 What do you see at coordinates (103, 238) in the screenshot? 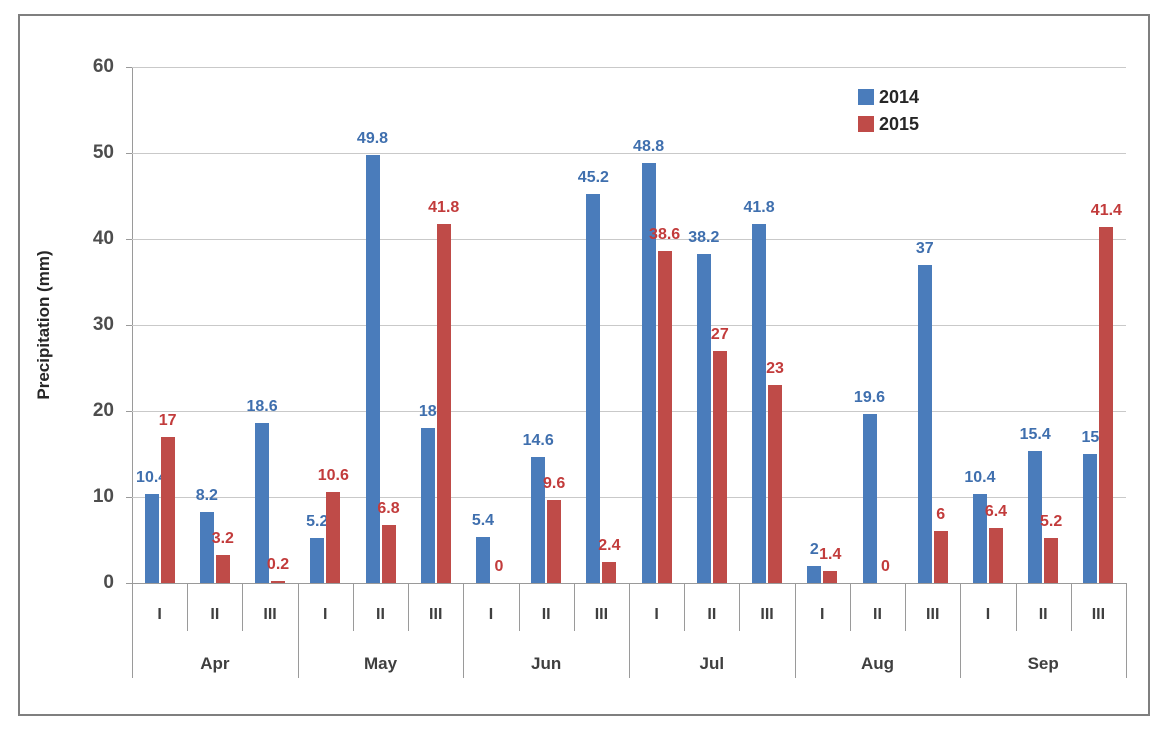
I see `y-tick-label: 40` at bounding box center [103, 238].